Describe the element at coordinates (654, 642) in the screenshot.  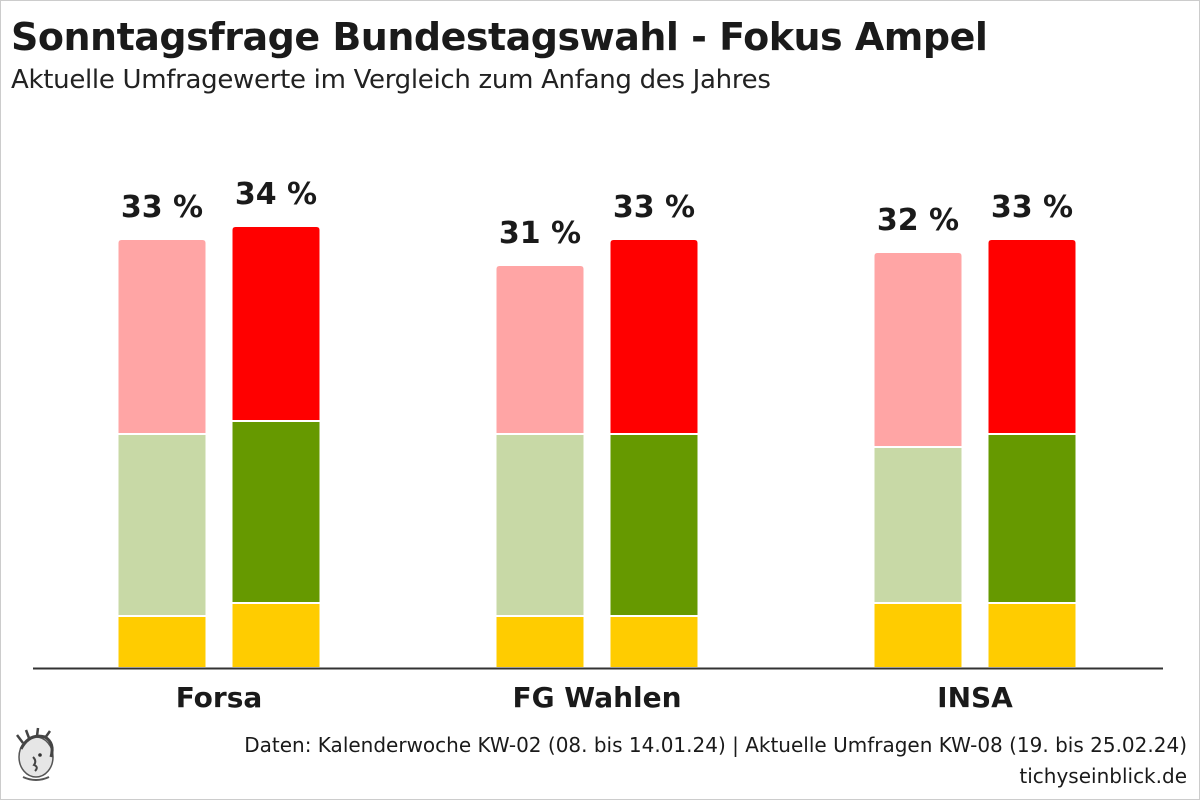
I see `bar-fg-wahlen-kw-08-fdp` at that location.